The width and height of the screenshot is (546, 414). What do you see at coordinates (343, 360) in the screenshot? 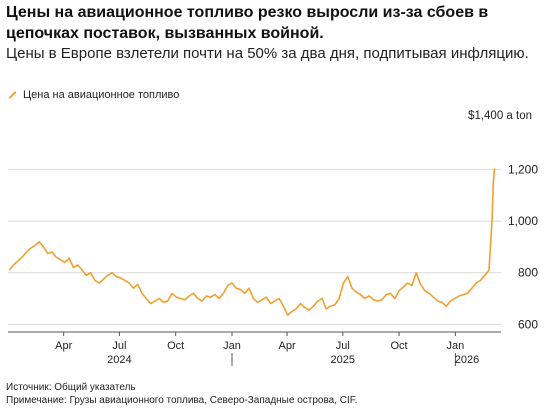
I see `year-label: 2025` at bounding box center [343, 360].